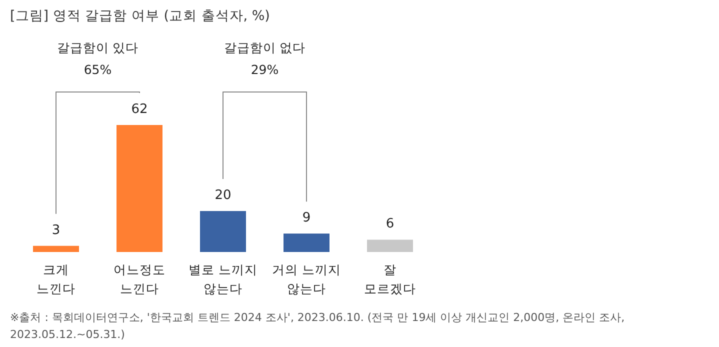 The image size is (719, 347). I want to click on x-tick-label: 별로 느끼지 않는다, so click(223, 279).